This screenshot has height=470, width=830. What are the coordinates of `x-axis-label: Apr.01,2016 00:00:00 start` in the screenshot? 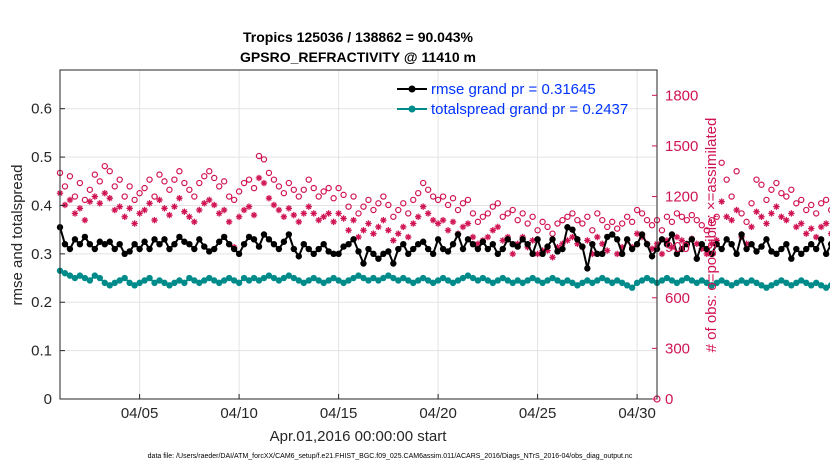 It's located at (359, 436).